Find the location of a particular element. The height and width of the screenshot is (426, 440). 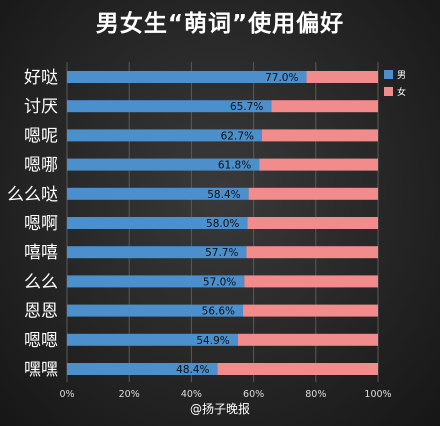

category-label: 嗯嗯 is located at coordinates (41, 341).